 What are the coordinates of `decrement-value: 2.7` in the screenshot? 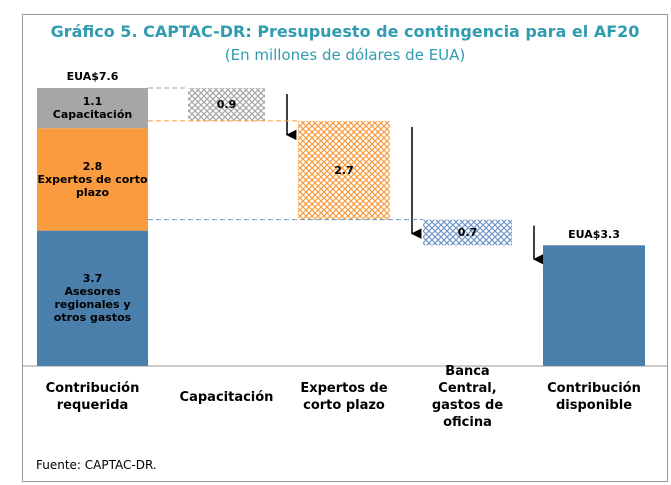 It's located at (344, 170).